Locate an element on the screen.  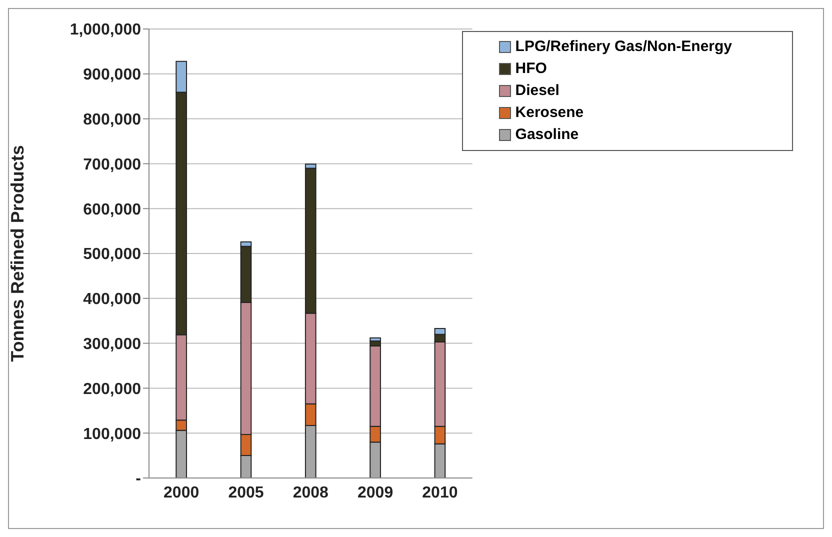
y-tick-label: 600,000 is located at coordinates (112, 209).